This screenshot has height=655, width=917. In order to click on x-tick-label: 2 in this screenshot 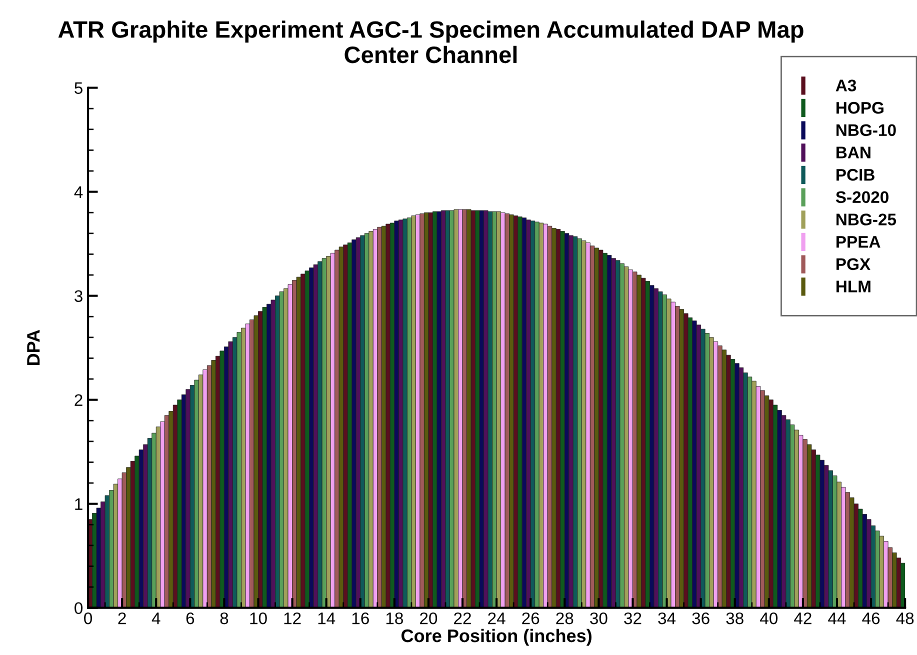, I will do `click(122, 618)`.